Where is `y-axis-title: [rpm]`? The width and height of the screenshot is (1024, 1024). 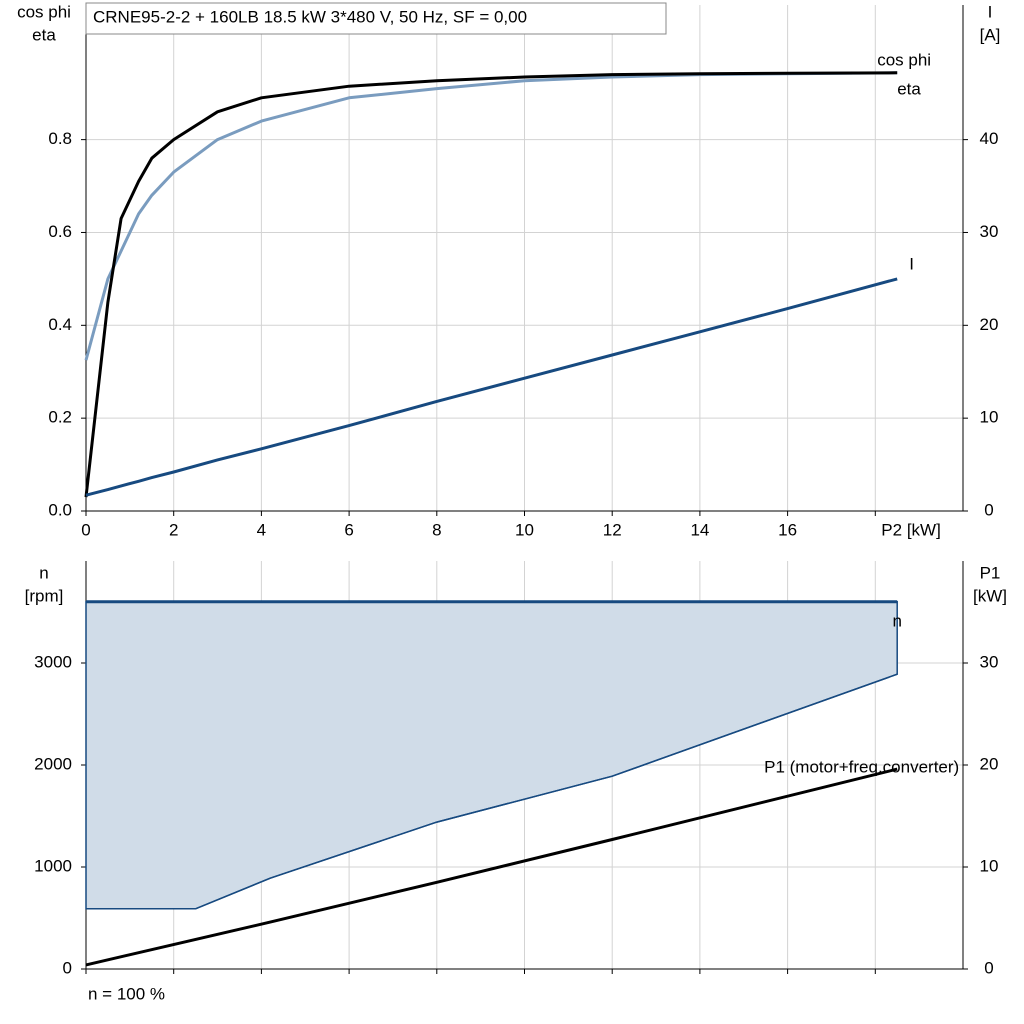 y-axis-title: [rpm] is located at coordinates (44, 595).